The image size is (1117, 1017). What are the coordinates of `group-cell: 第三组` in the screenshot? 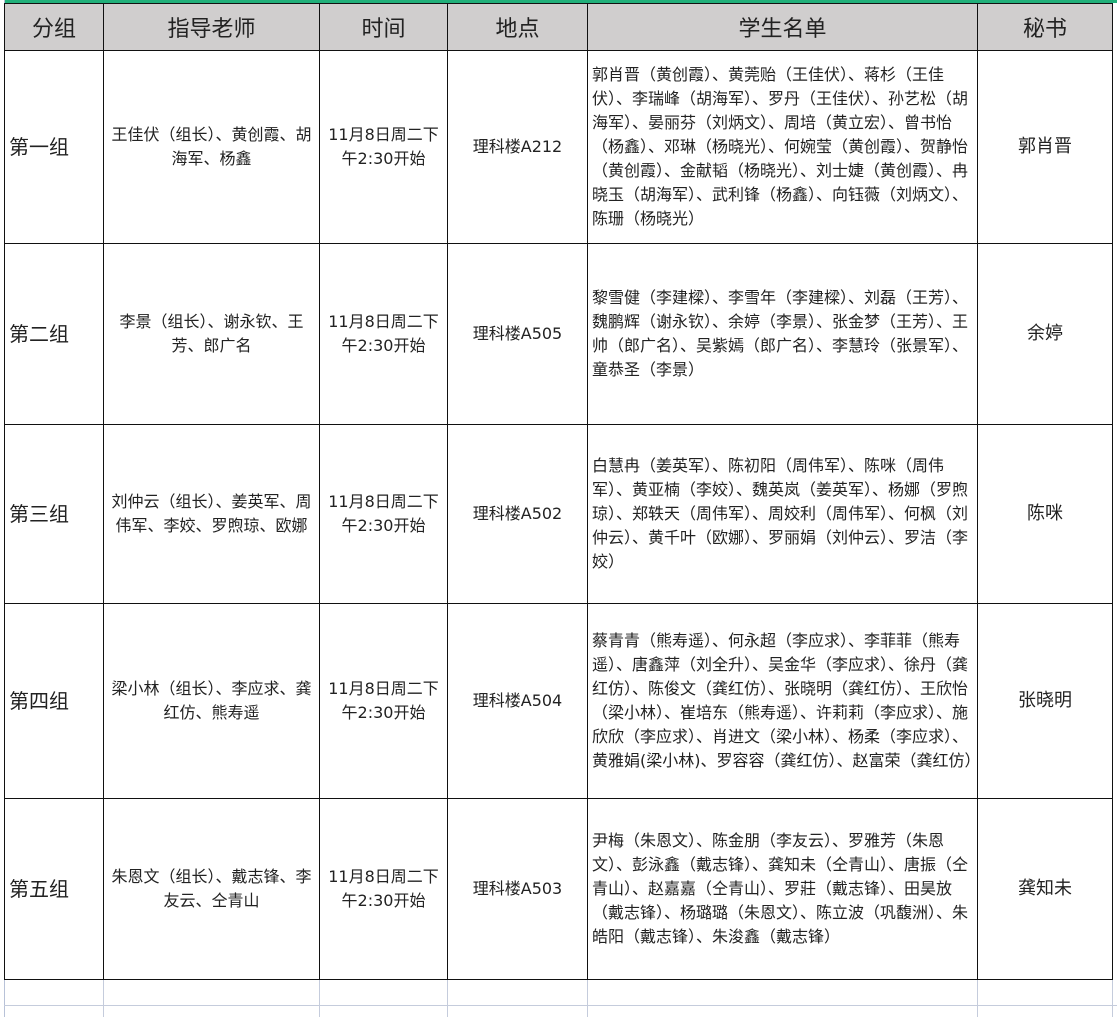 It's located at (54, 514).